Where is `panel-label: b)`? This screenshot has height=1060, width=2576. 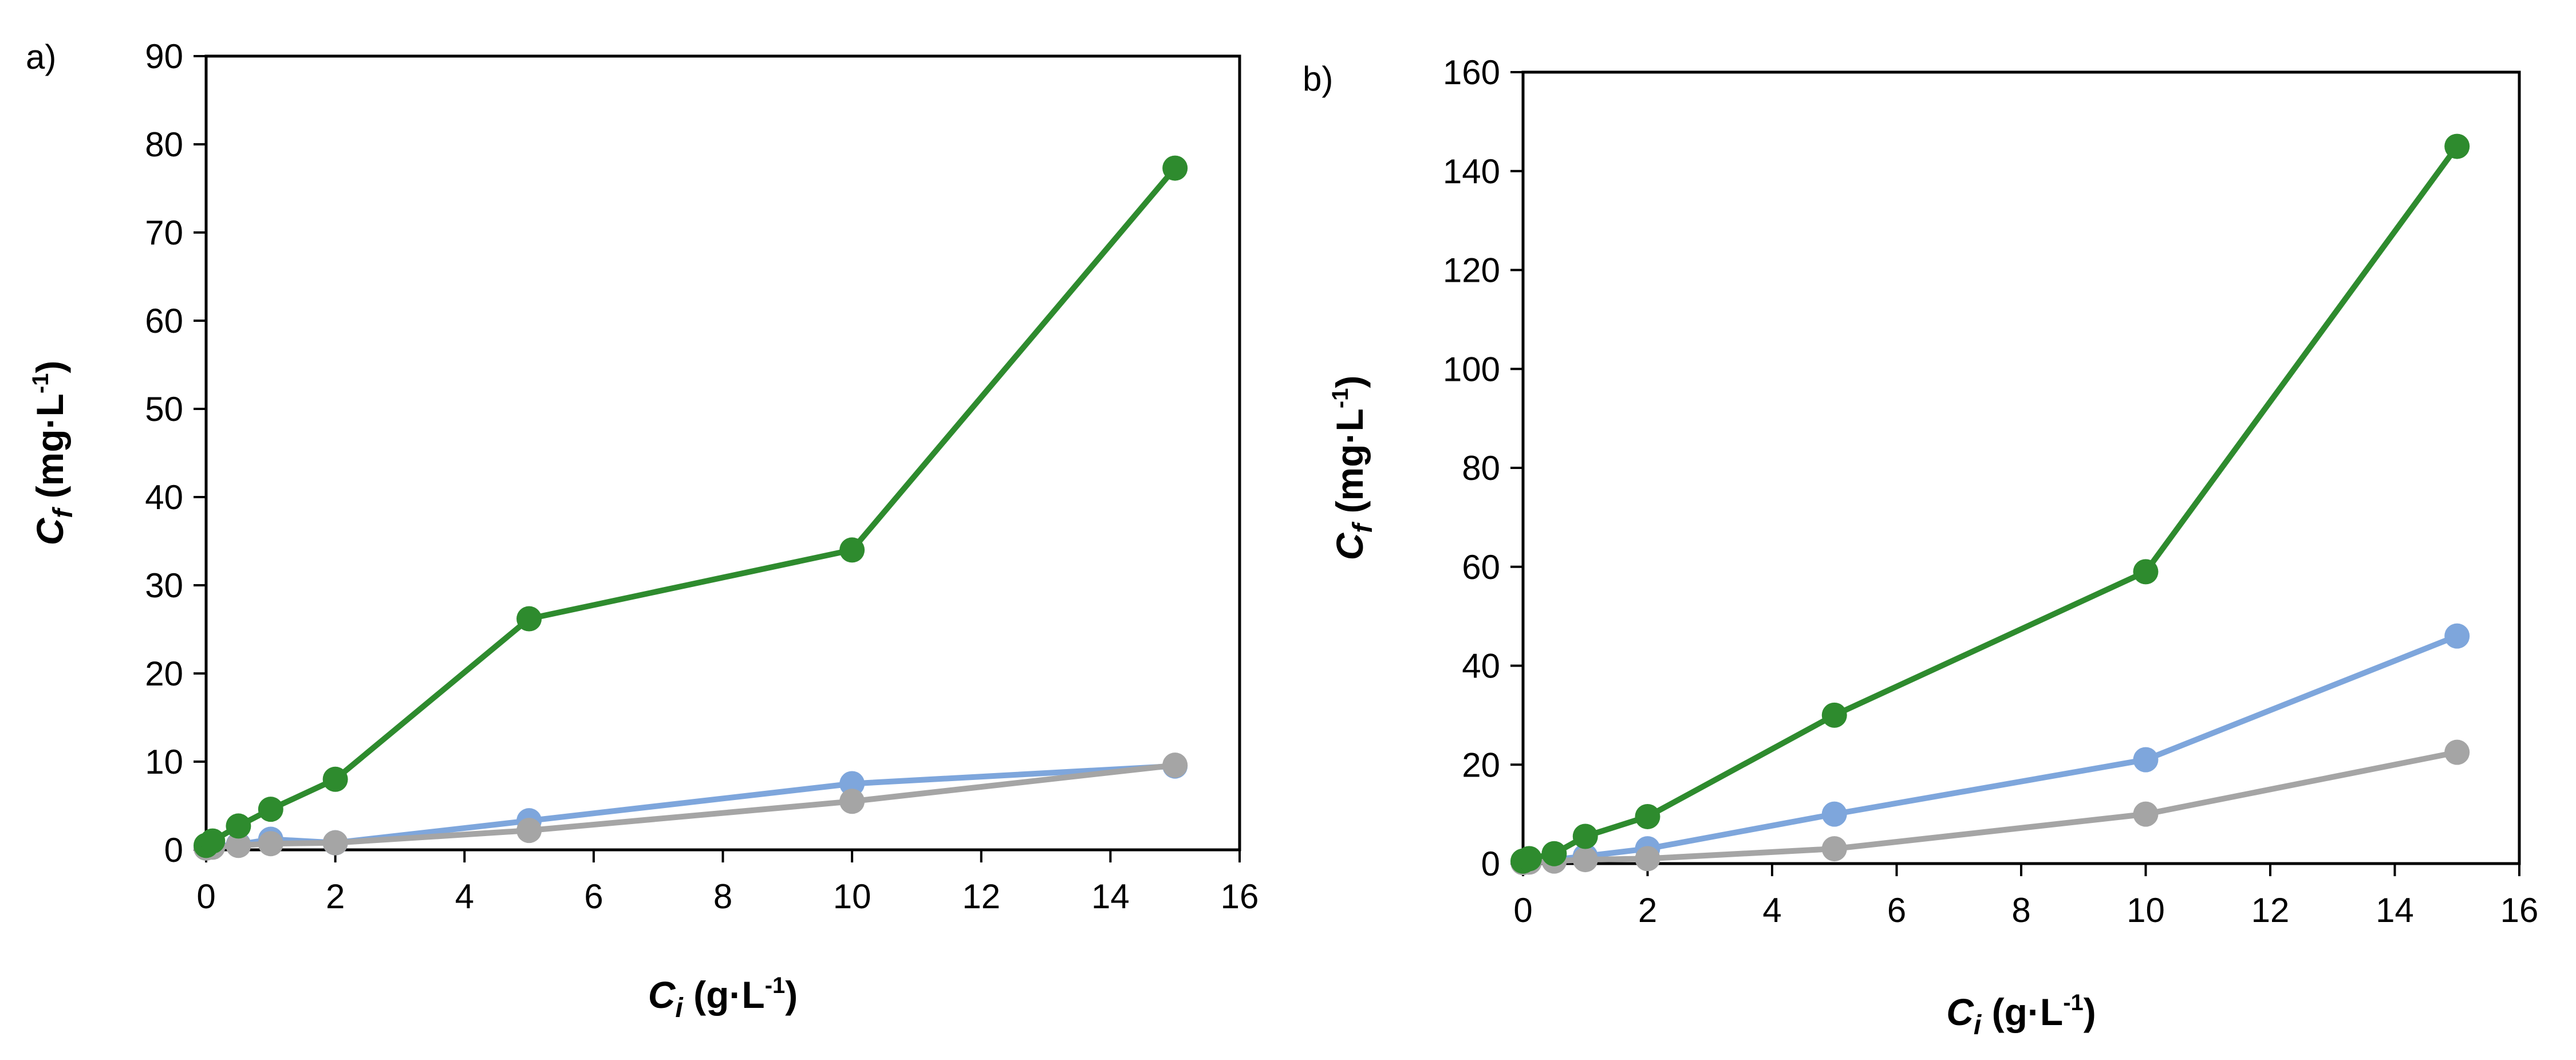
panel-label: b) is located at coordinates (1318, 79).